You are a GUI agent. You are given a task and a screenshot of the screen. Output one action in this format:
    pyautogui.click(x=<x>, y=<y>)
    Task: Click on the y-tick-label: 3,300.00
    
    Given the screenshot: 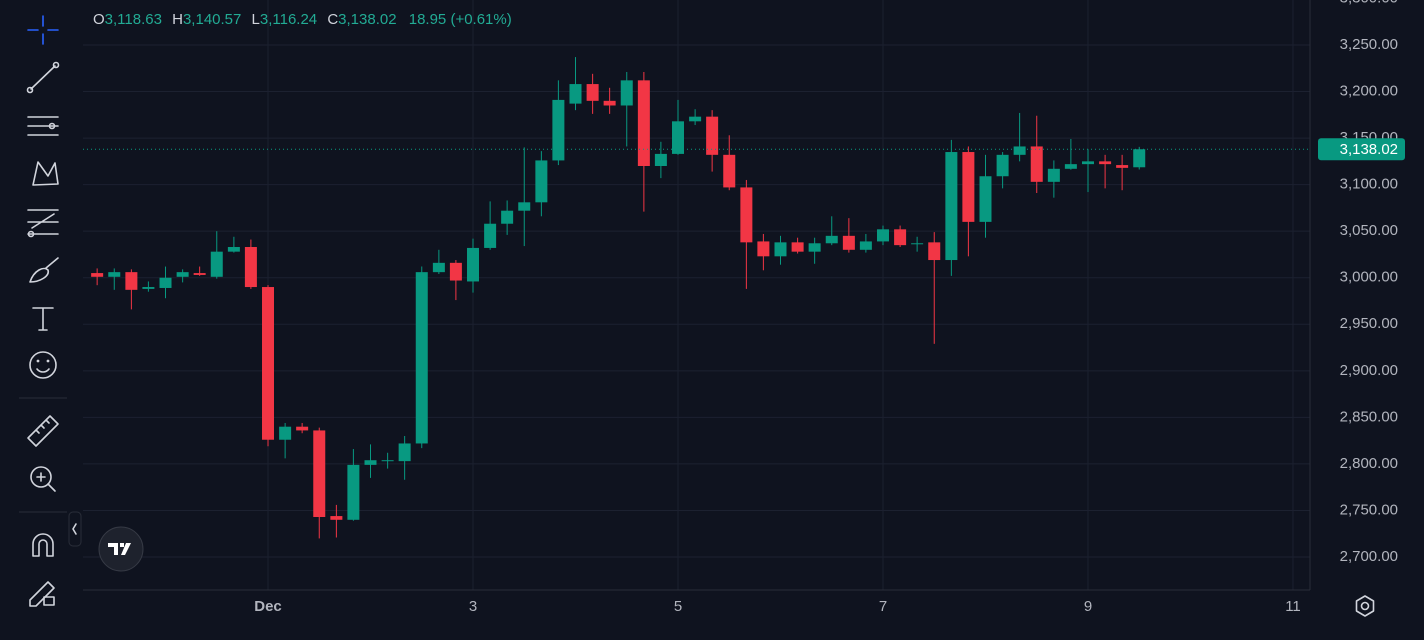 What is the action you would take?
    pyautogui.click(x=1369, y=3)
    